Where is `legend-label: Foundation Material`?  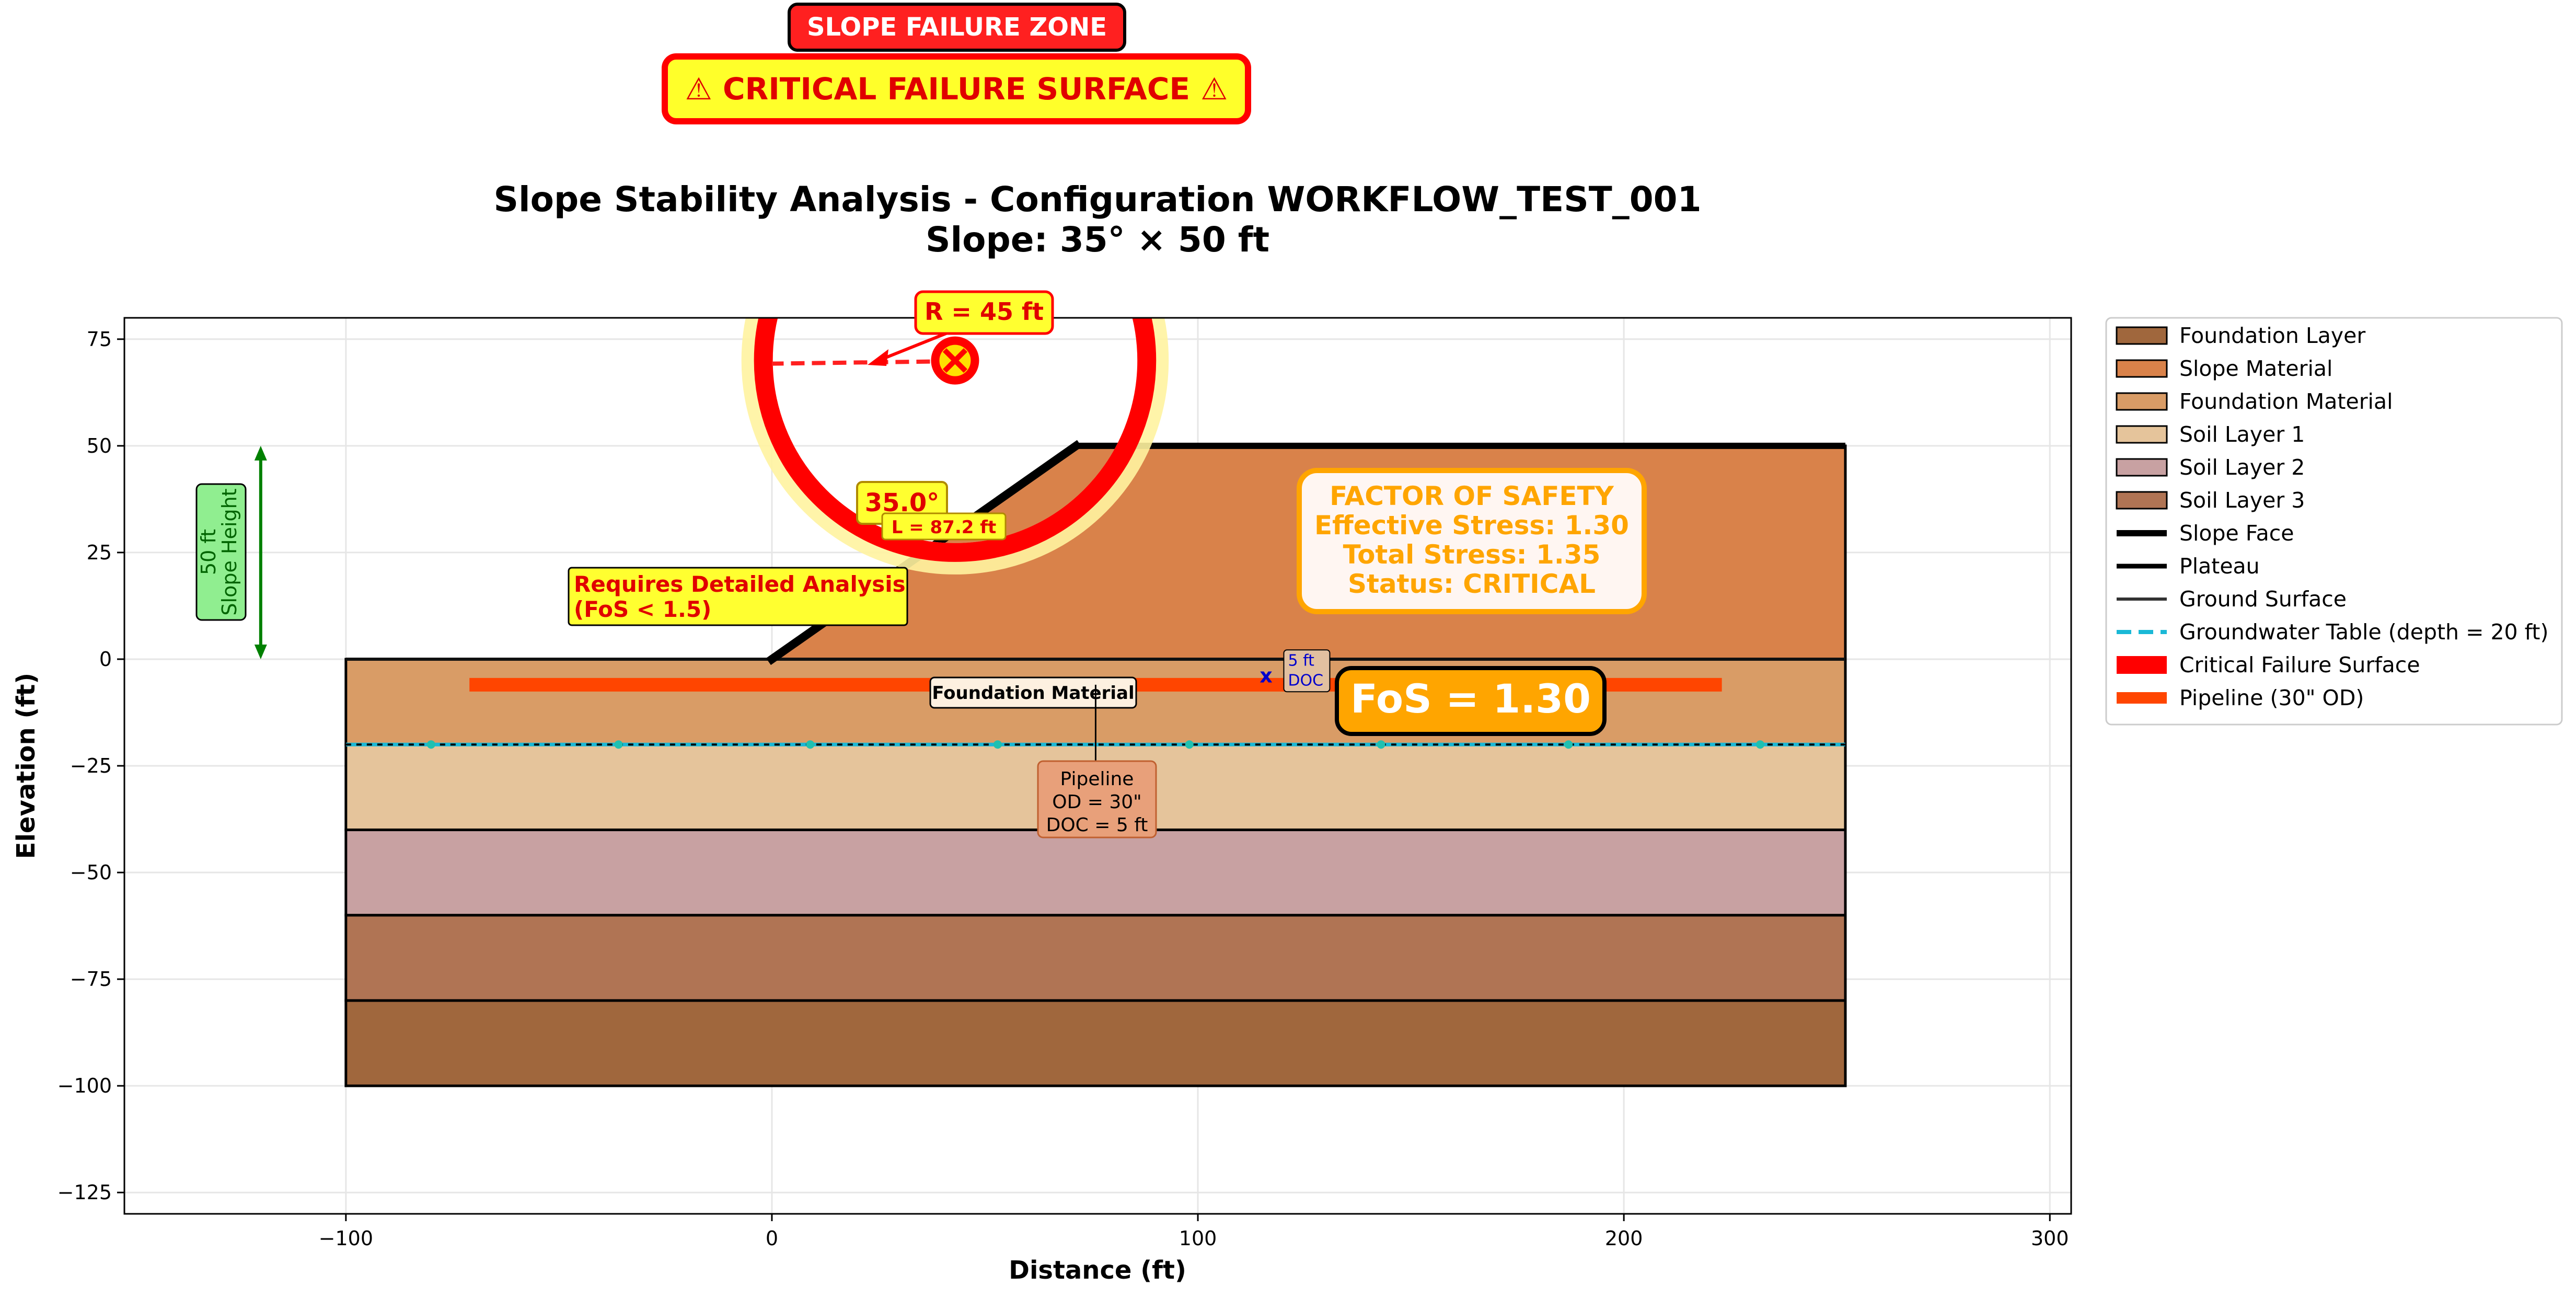
legend-label: Foundation Material is located at coordinates (2286, 401).